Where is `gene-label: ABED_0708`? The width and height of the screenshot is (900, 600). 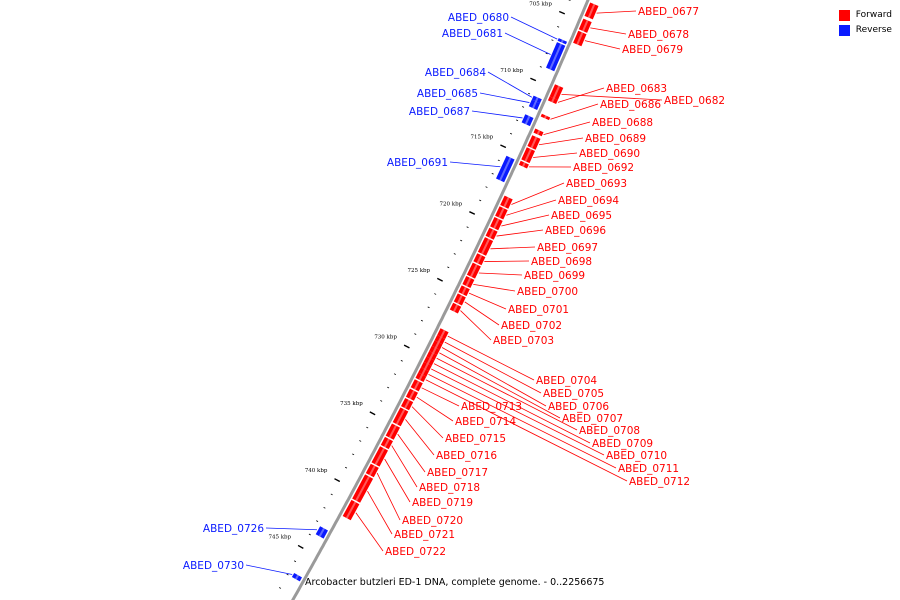 gene-label: ABED_0708 is located at coordinates (609, 431).